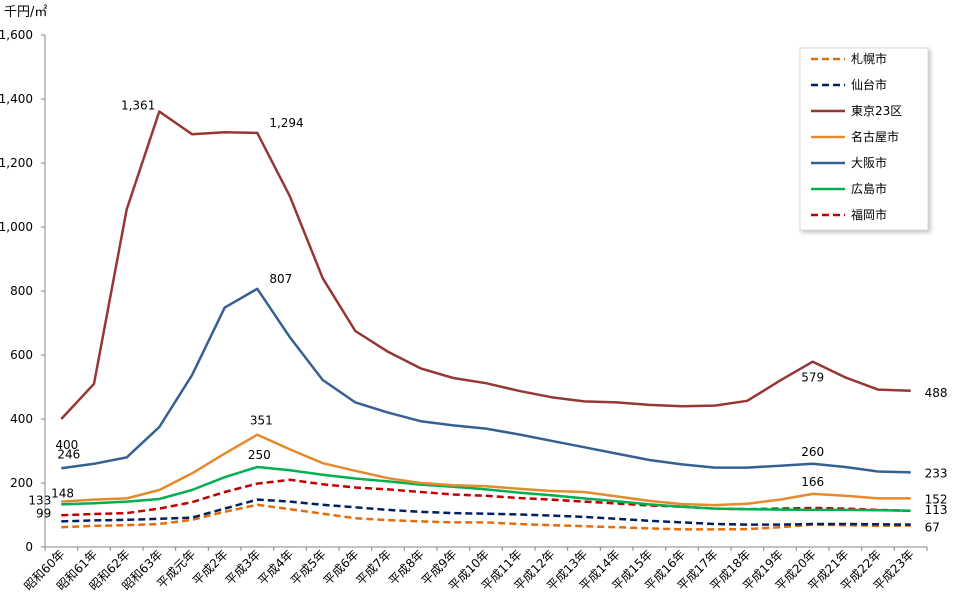 This screenshot has height=612, width=960. Describe the element at coordinates (876, 111) in the screenshot. I see `legend-label: 東京23区` at that location.